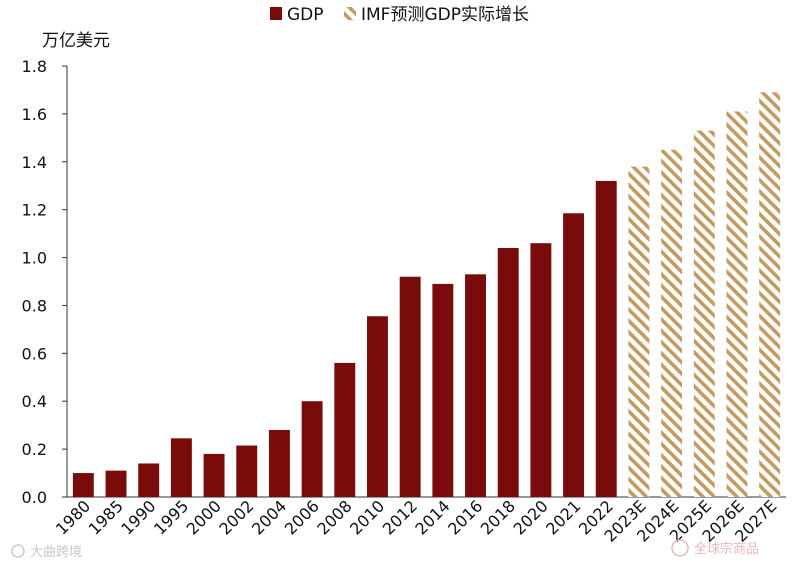 The width and height of the screenshot is (812, 573). I want to click on gdp-bar-2008, so click(345, 429).